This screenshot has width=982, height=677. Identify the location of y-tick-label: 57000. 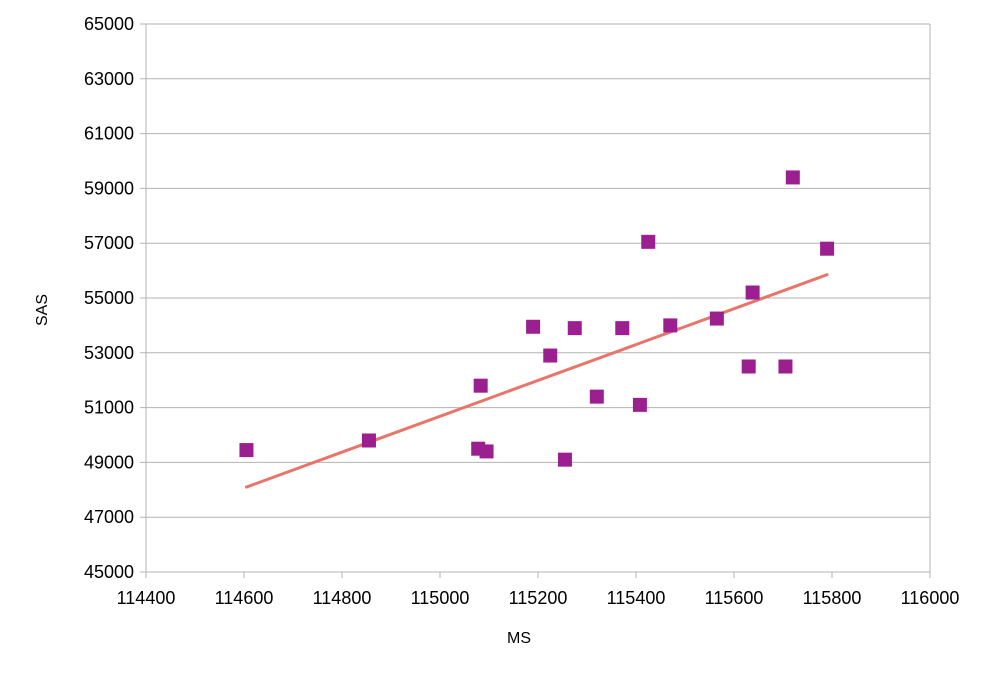
(109, 243).